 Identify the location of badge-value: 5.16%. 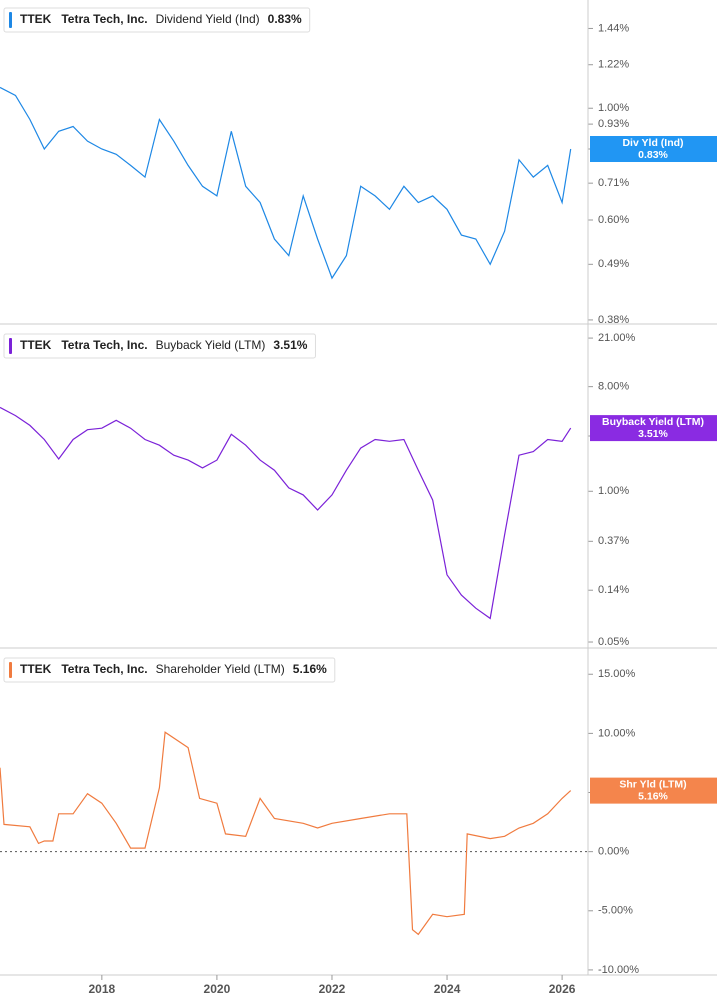
(653, 796).